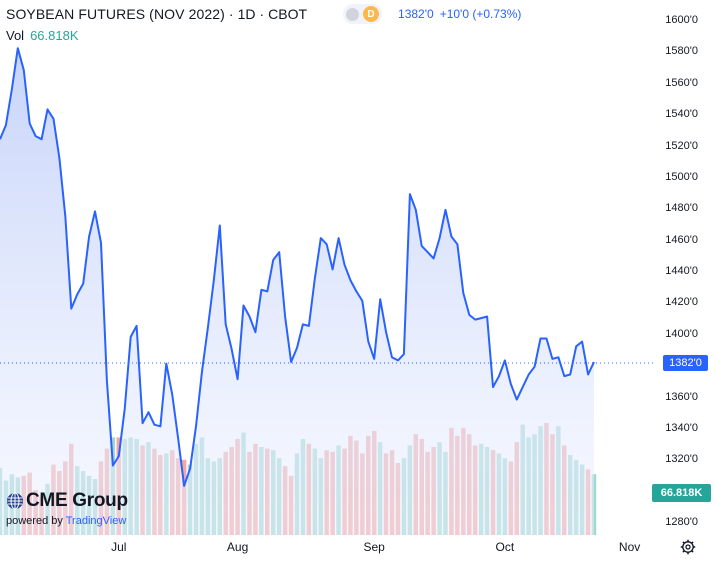  What do you see at coordinates (681, 396) in the screenshot?
I see `price-tick-label: 1360'0` at bounding box center [681, 396].